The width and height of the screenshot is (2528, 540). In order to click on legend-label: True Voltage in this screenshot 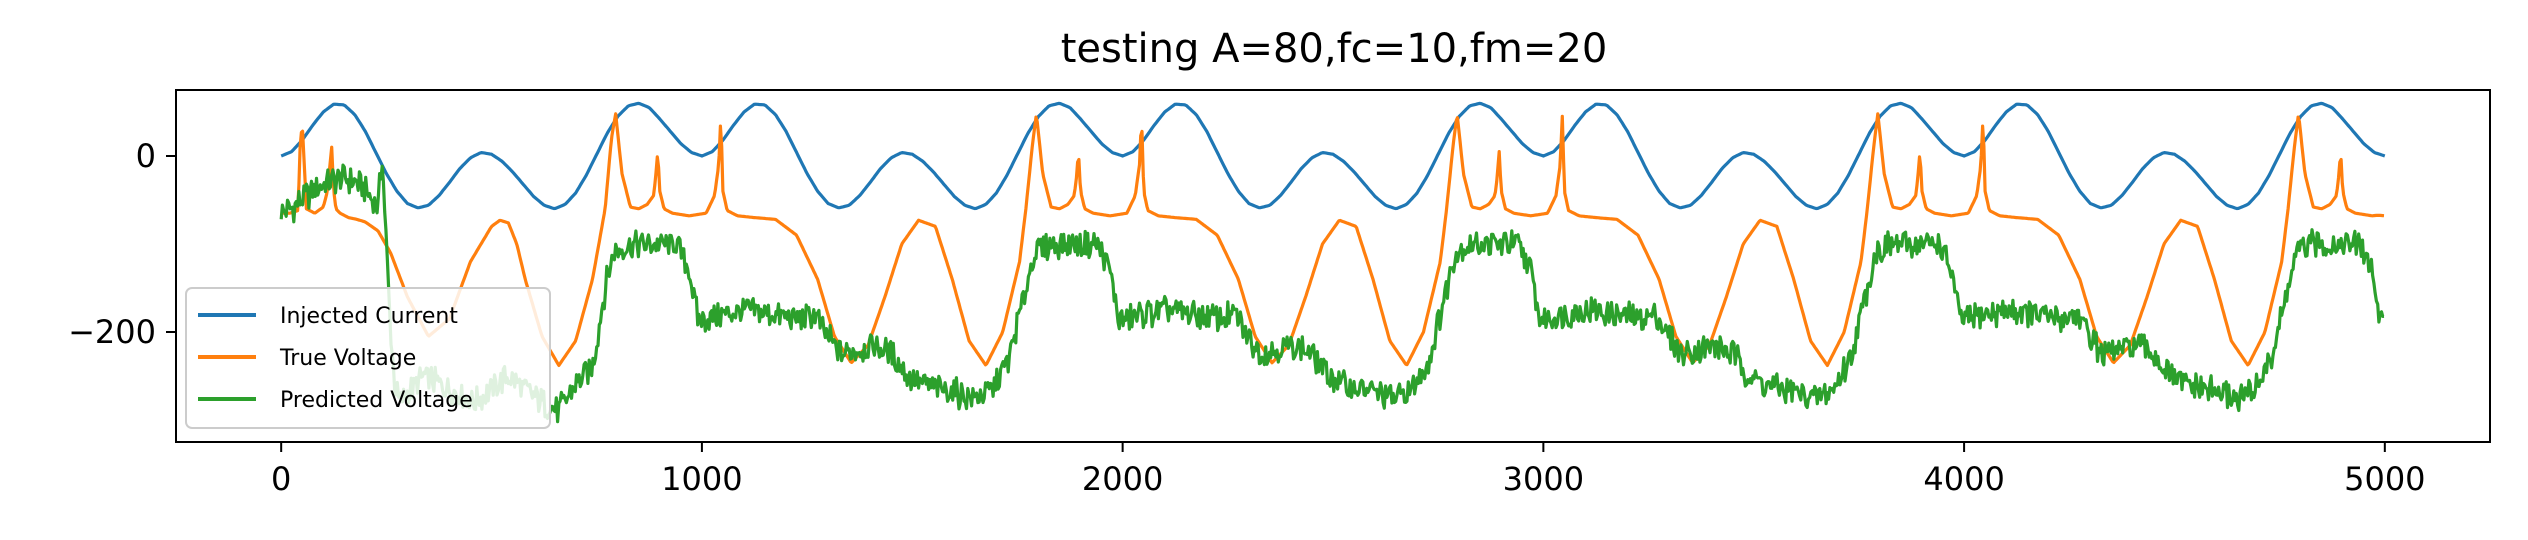, I will do `click(347, 358)`.